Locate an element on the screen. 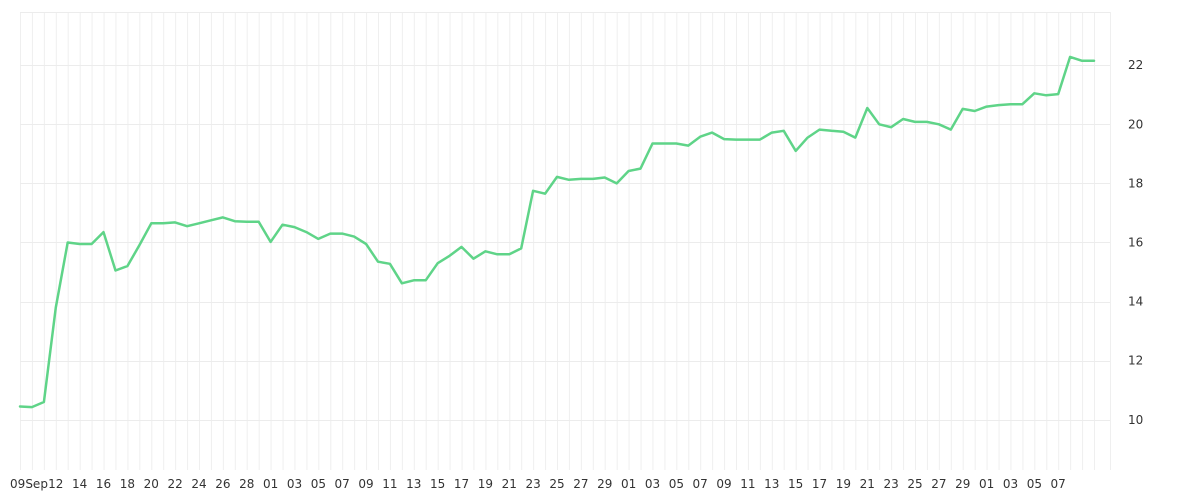  x-tick-label: 14 is located at coordinates (79, 484).